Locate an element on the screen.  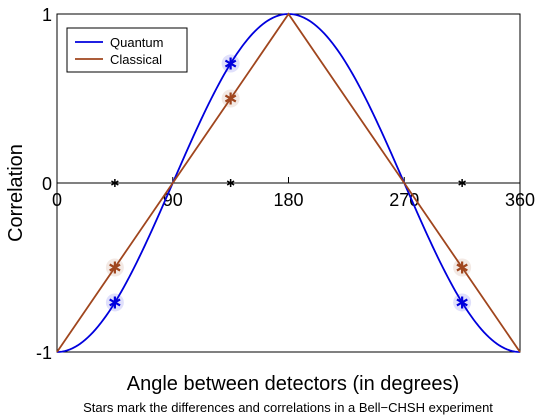
legend-label-classical: Classical is located at coordinates (136, 59).